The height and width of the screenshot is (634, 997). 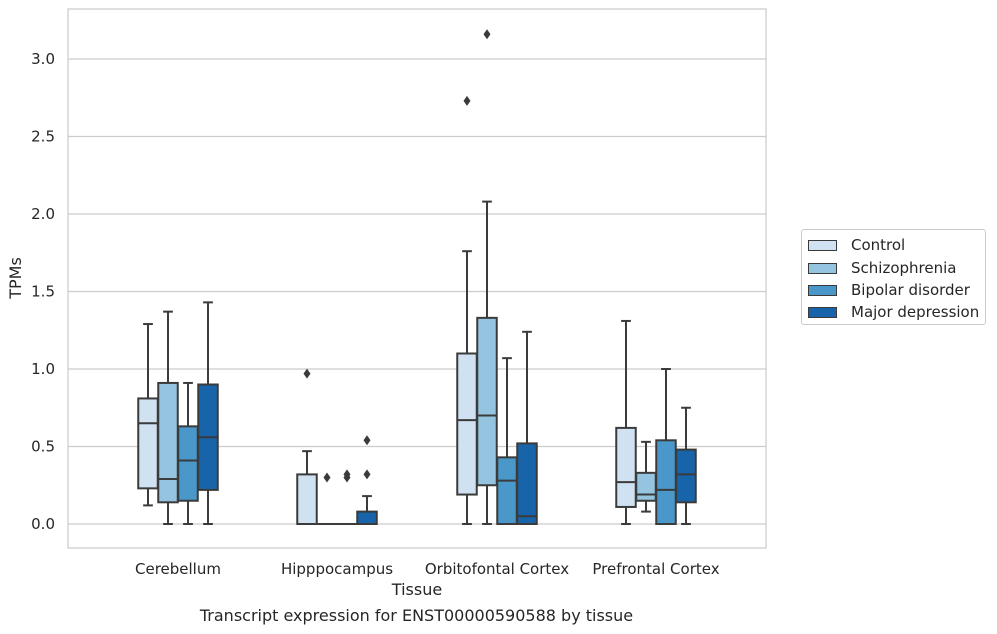 I want to click on legend-item-major-depression: Major depression, so click(x=893, y=312).